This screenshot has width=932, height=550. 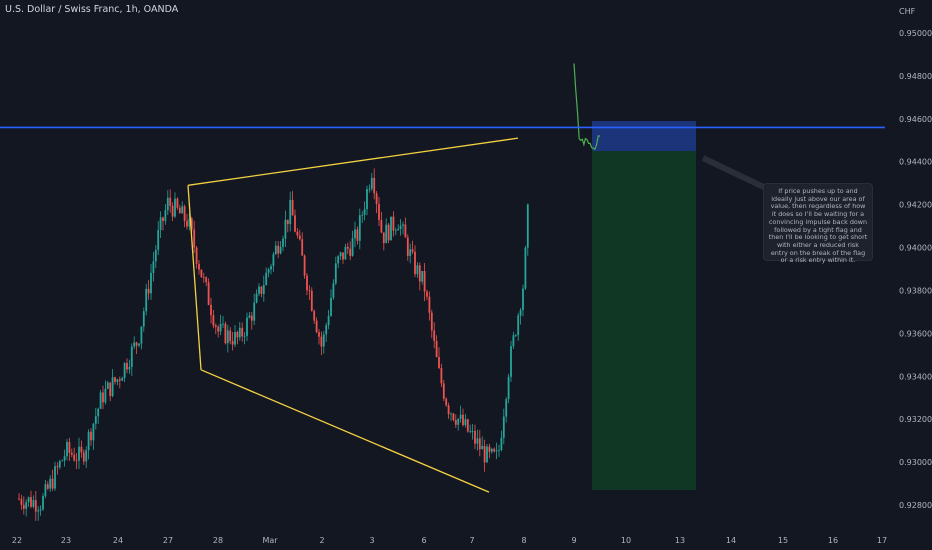 What do you see at coordinates (345, 431) in the screenshot?
I see `wedge-lower-line` at bounding box center [345, 431].